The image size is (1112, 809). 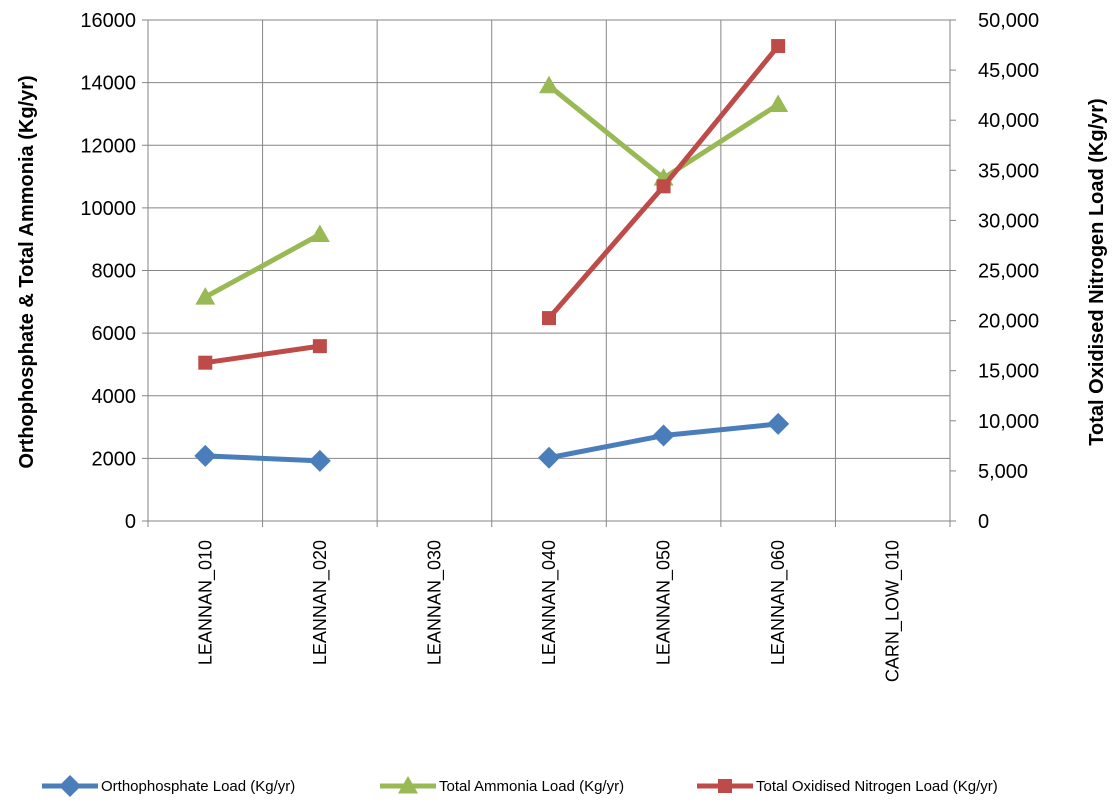 What do you see at coordinates (108, 21) in the screenshot?
I see `left-tick-label: 16000` at bounding box center [108, 21].